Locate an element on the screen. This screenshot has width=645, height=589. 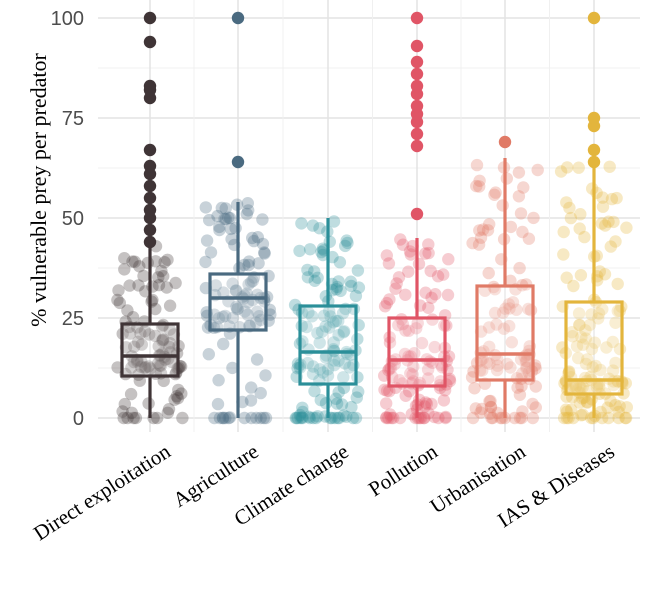
y-tick-label: 100 is located at coordinates (67, 19).